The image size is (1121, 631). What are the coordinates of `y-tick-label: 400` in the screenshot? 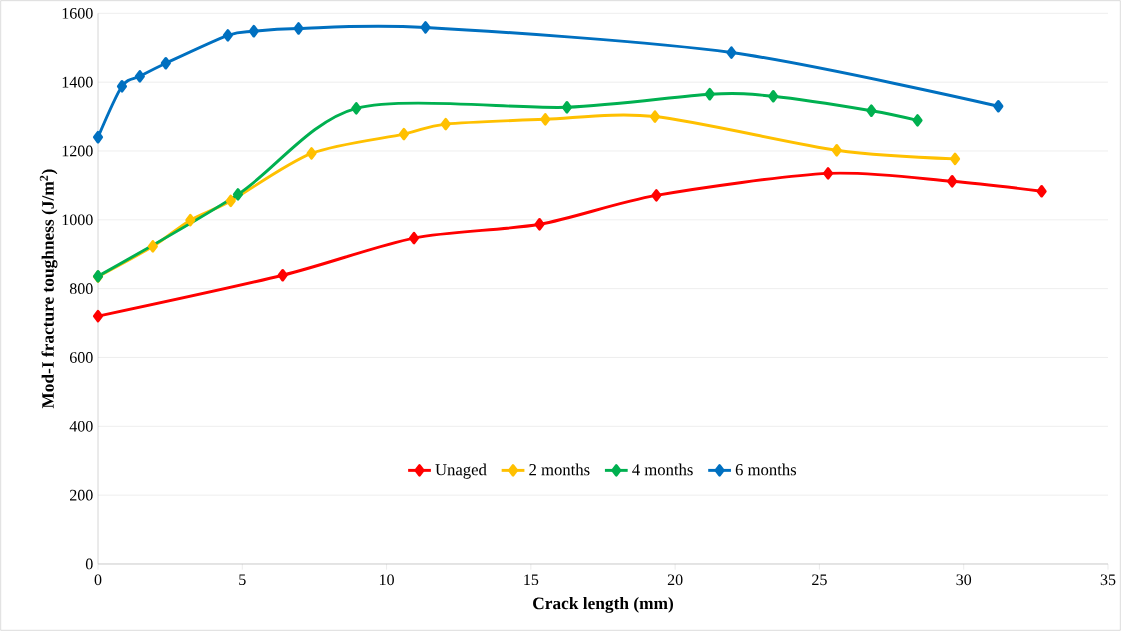 It's located at (81, 426).